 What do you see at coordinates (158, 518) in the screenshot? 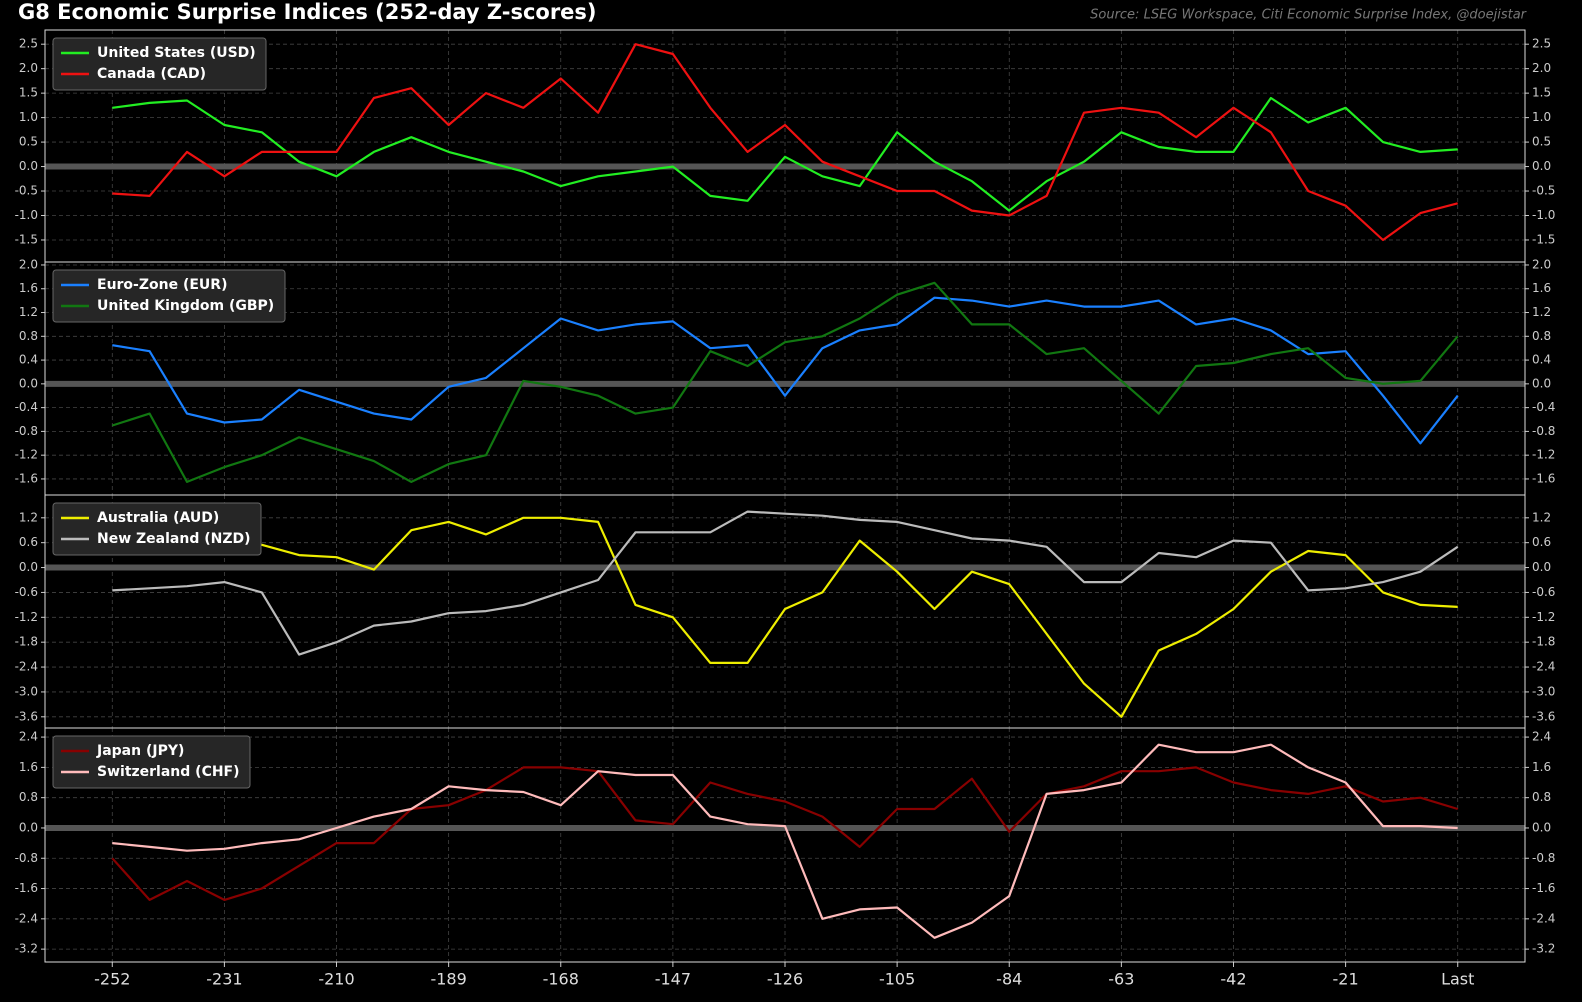
I see `legend-label: Australia (AUD)` at bounding box center [158, 518].